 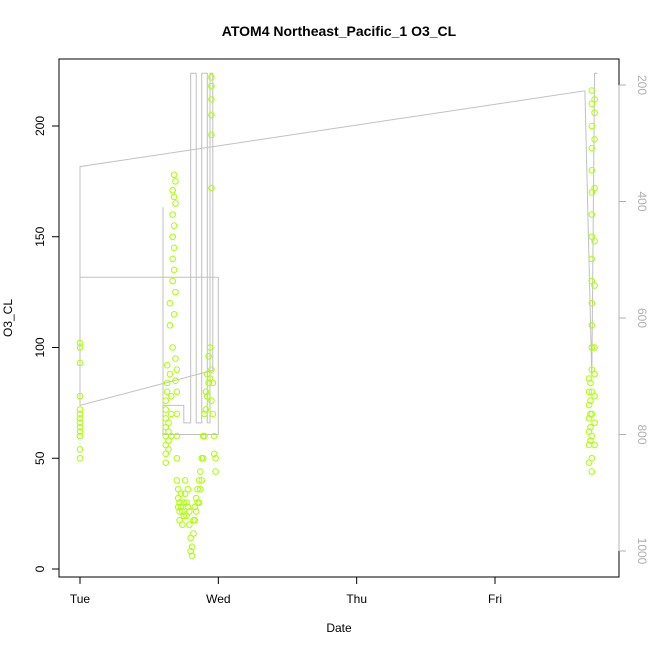 What do you see at coordinates (218, 599) in the screenshot?
I see `x-tick-label: Wed` at bounding box center [218, 599].